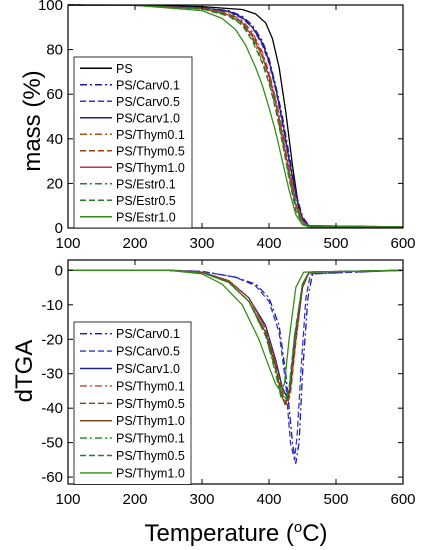  Describe the element at coordinates (67, 499) in the screenshot. I see `x-tick-label-dtga-0: 100` at that location.